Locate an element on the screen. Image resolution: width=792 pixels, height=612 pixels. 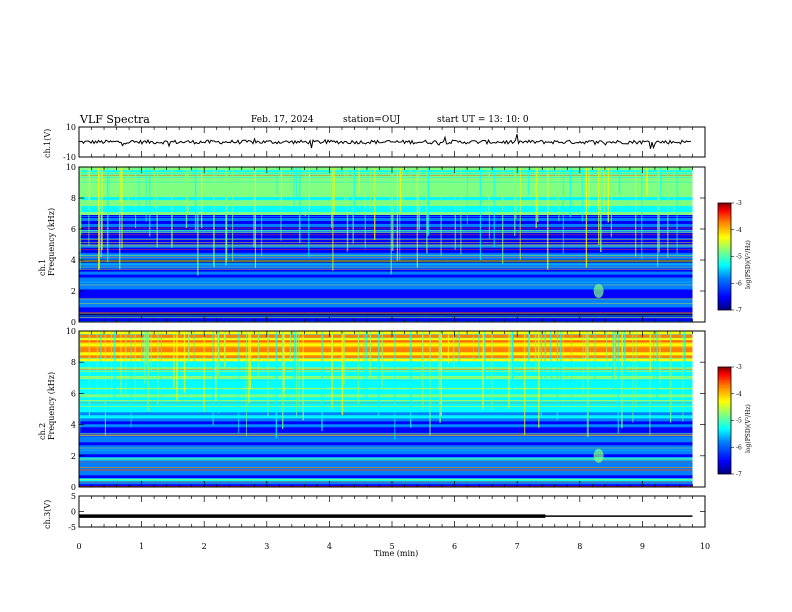
x-tick-label: 0 is located at coordinates (78, 546).